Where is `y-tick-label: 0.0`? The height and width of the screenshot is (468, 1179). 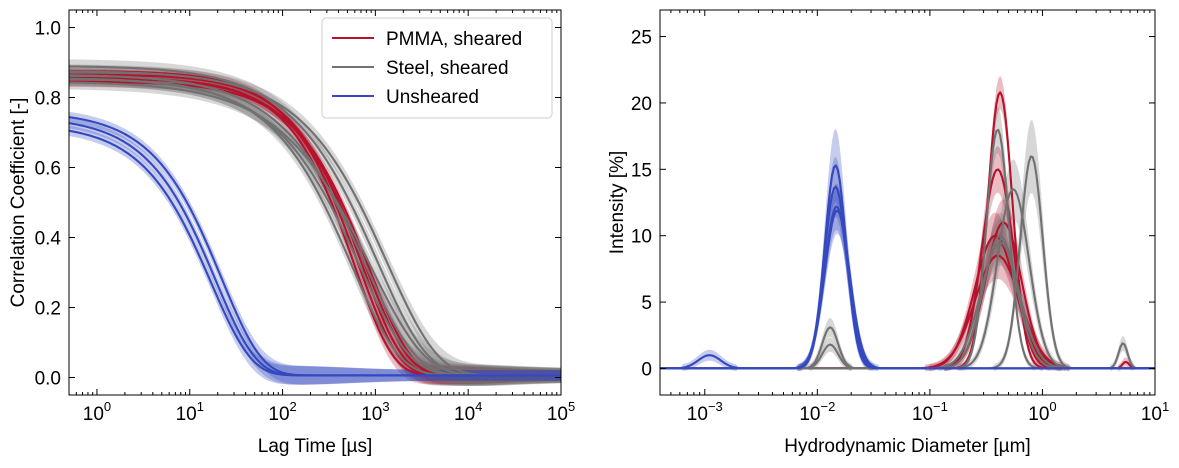
y-tick-label: 0.0 is located at coordinates (48, 379).